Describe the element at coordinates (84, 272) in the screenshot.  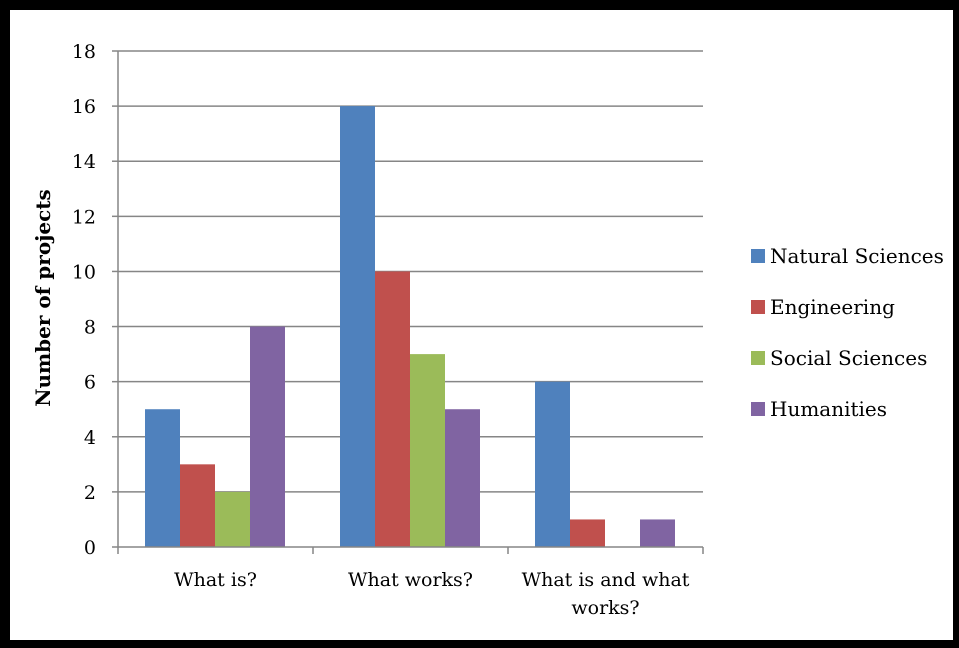
I see `y-tick-label: 10` at that location.